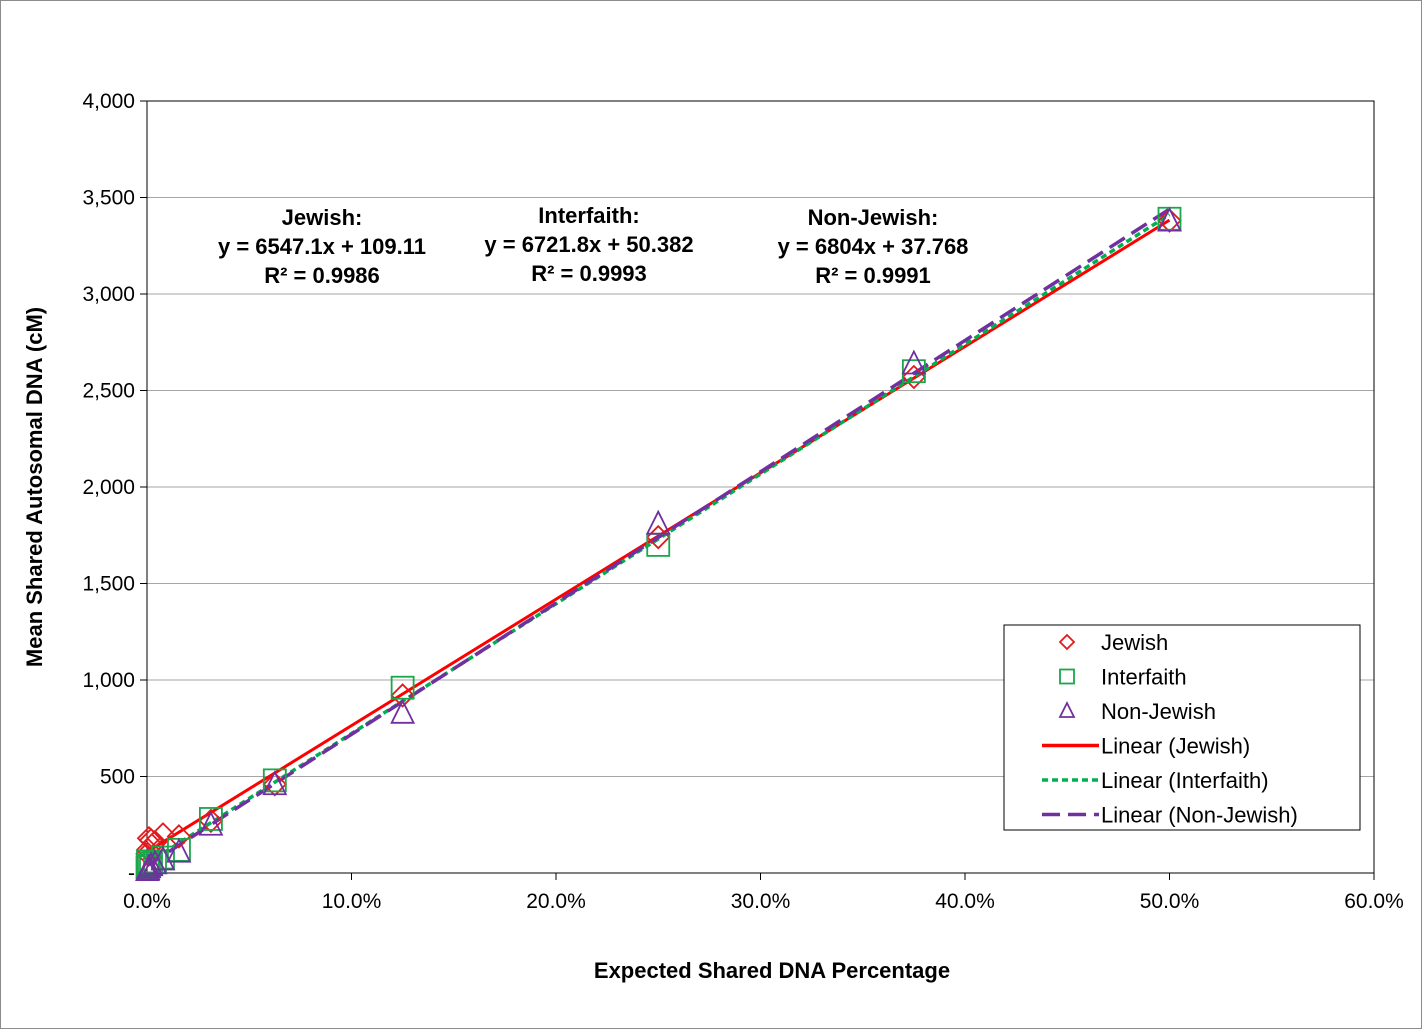 The width and height of the screenshot is (1423, 1030). I want to click on y-tick-label: -, so click(131, 873).